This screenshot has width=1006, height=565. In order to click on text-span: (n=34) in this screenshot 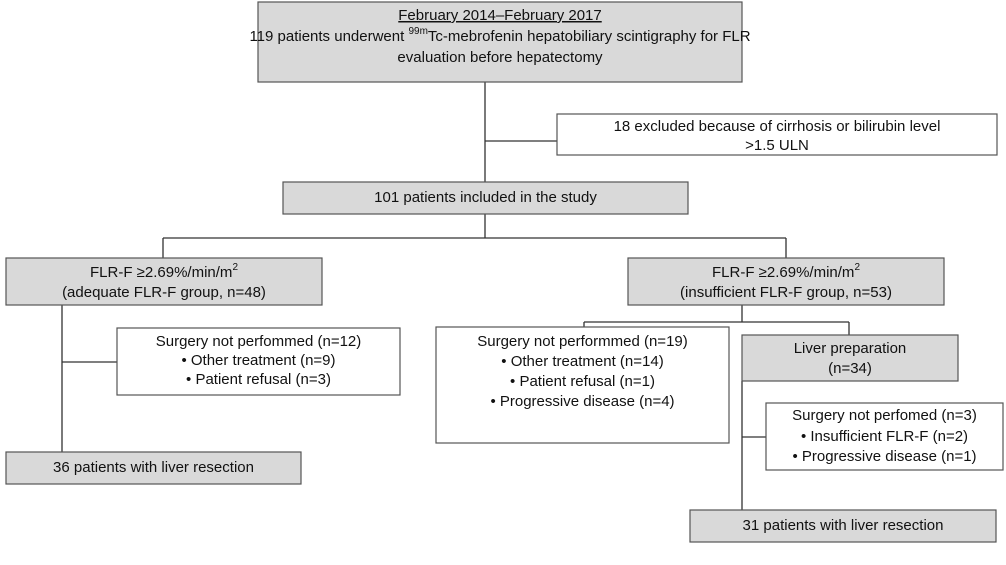, I will do `click(850, 368)`.